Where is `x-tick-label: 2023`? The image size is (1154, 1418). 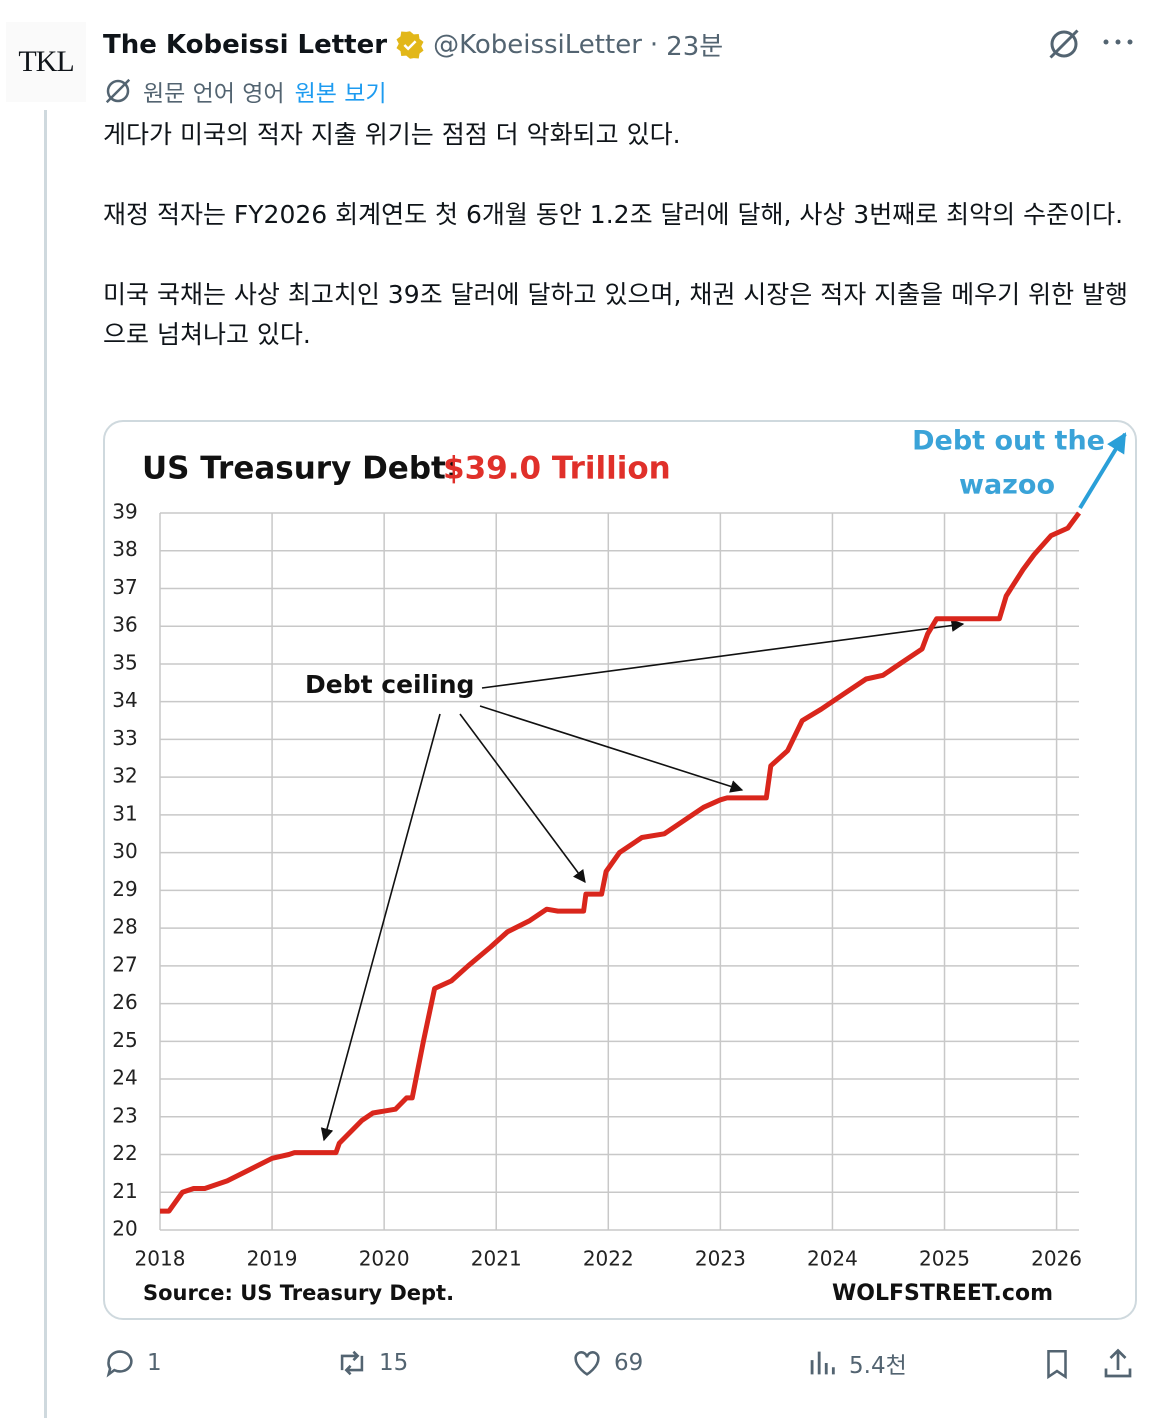 x-tick-label: 2023 is located at coordinates (720, 1259).